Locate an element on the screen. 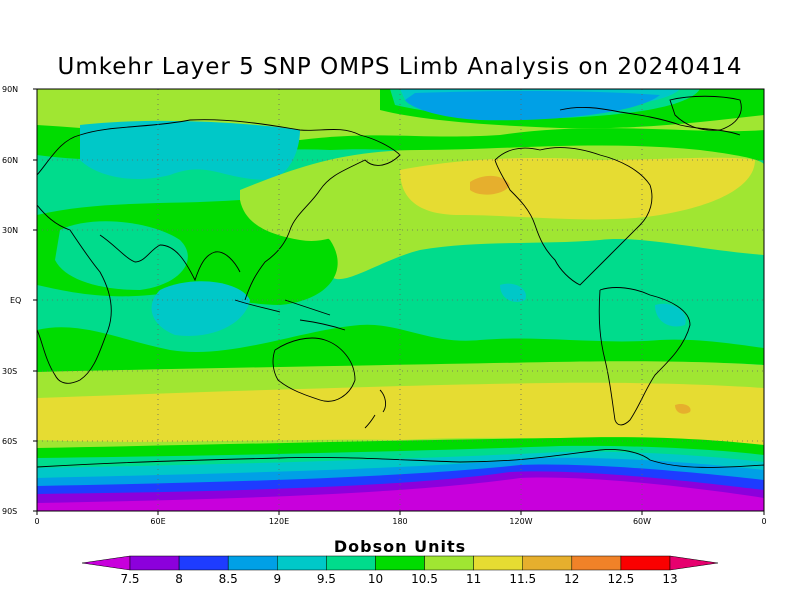  colorbar-label: 10 is located at coordinates (375, 579).